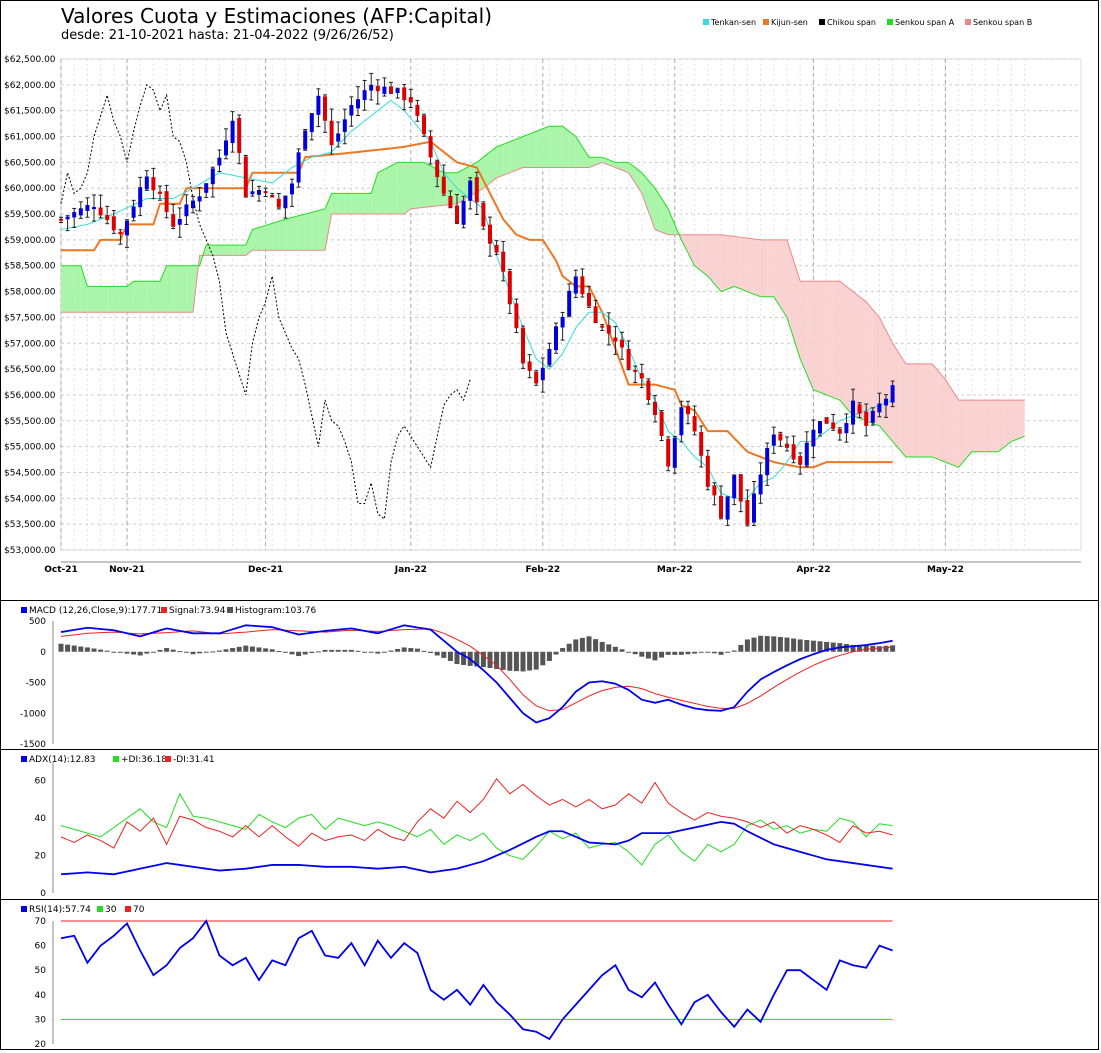  Describe the element at coordinates (43, 653) in the screenshot. I see `y-tick-label: 0` at that location.